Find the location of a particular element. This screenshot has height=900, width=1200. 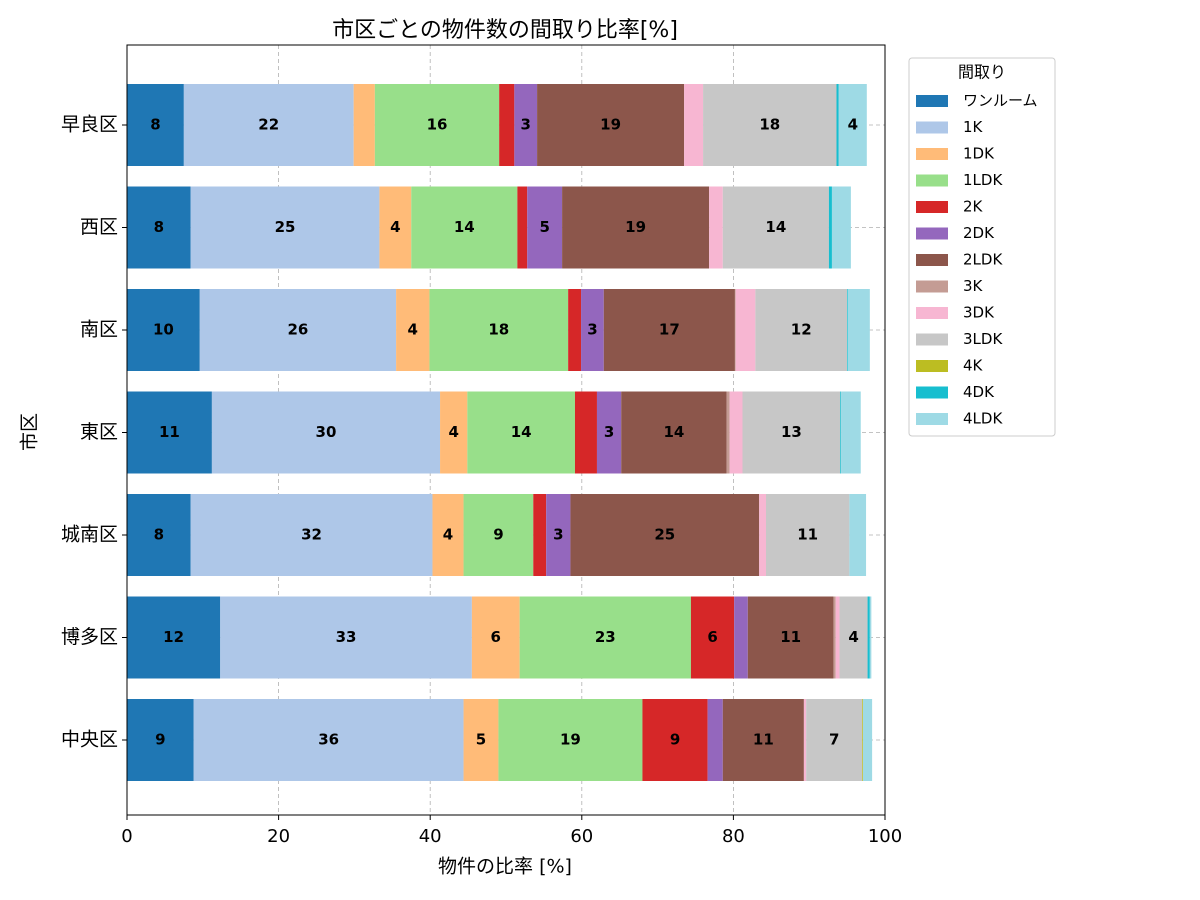

x-tick-label: 0 is located at coordinates (126, 836).